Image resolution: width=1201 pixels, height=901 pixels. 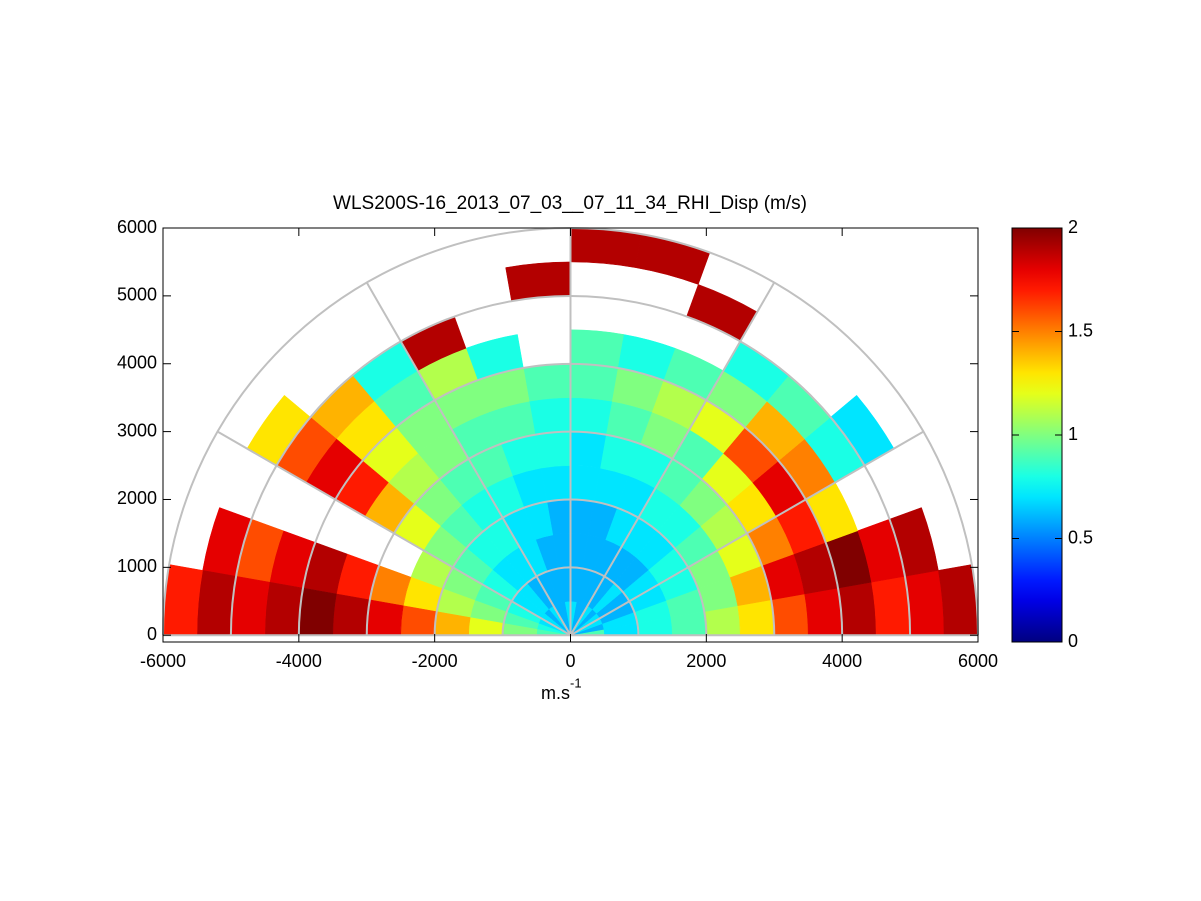 I want to click on x-axis-label-superscript: -1, so click(x=576, y=682).